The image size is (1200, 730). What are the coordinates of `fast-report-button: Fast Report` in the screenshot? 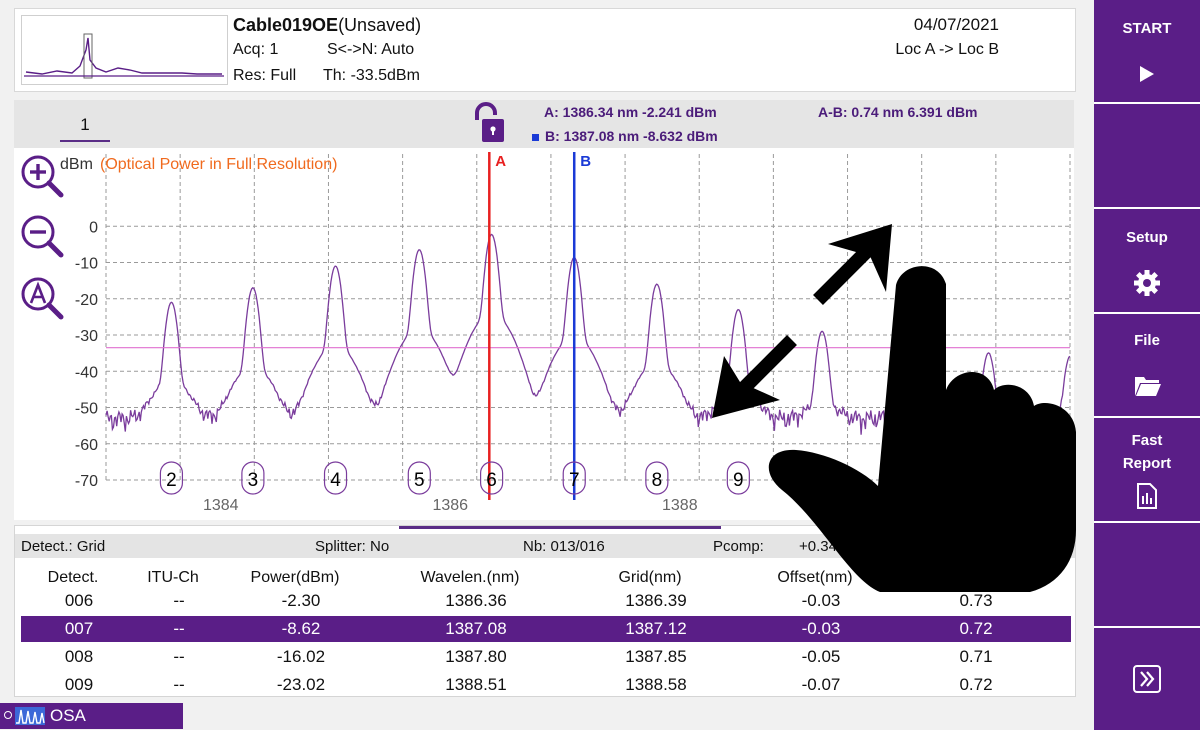 It's located at (1147, 470).